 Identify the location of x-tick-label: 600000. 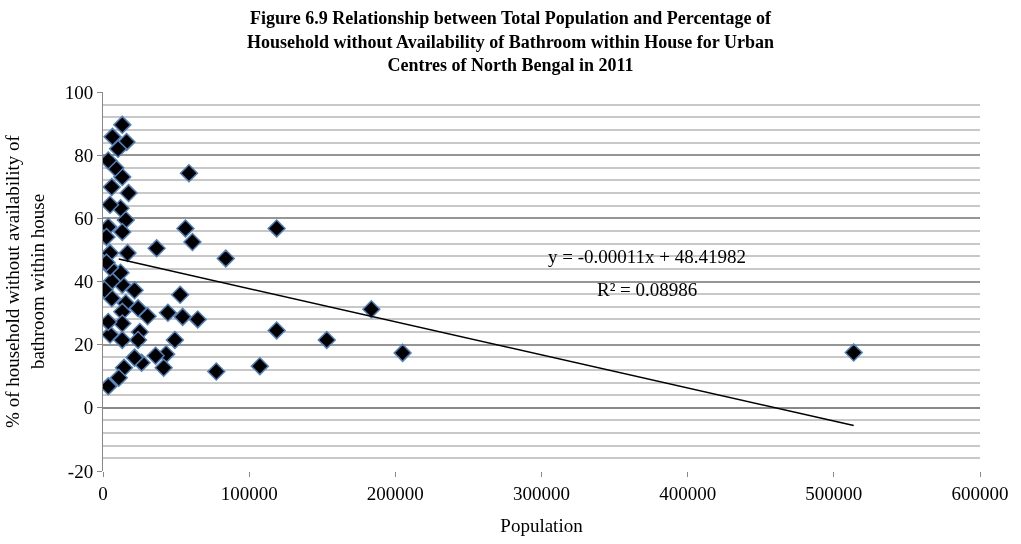
(980, 493).